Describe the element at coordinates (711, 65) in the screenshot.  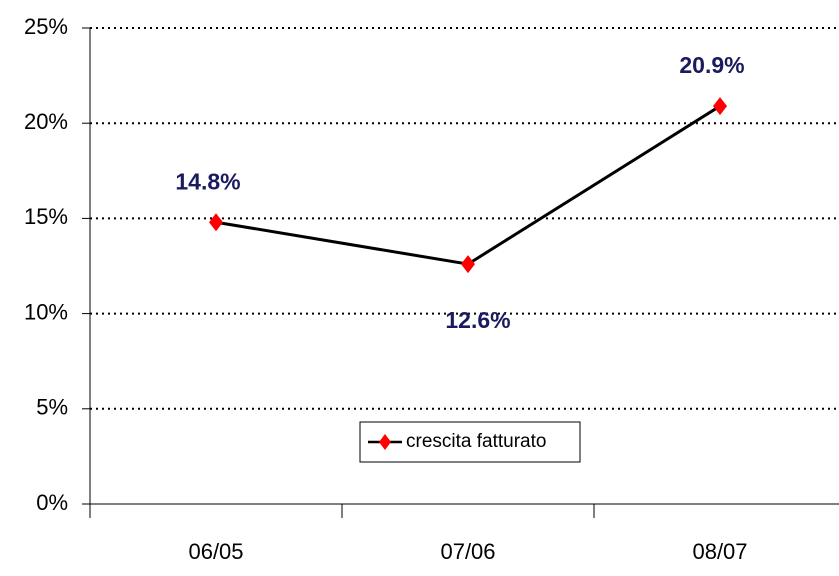
I see `data-label: 20.9%` at that location.